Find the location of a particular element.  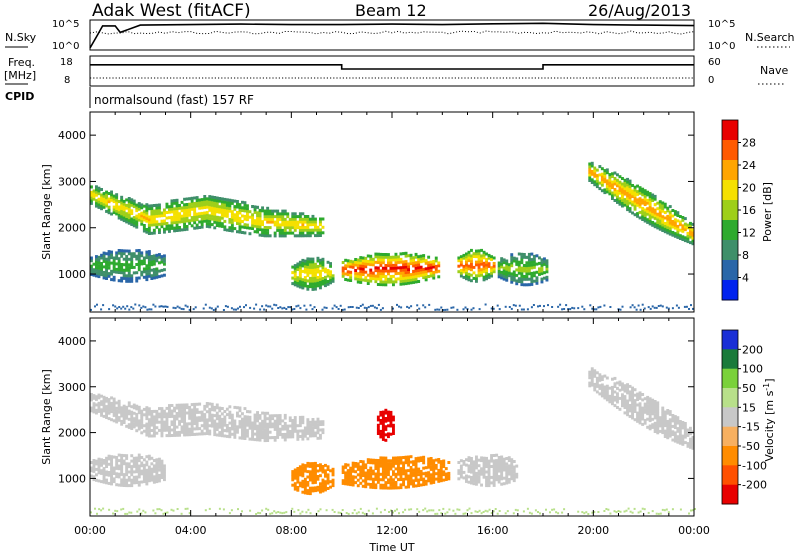

colorbar-tick-label: 16 is located at coordinates (749, 210).